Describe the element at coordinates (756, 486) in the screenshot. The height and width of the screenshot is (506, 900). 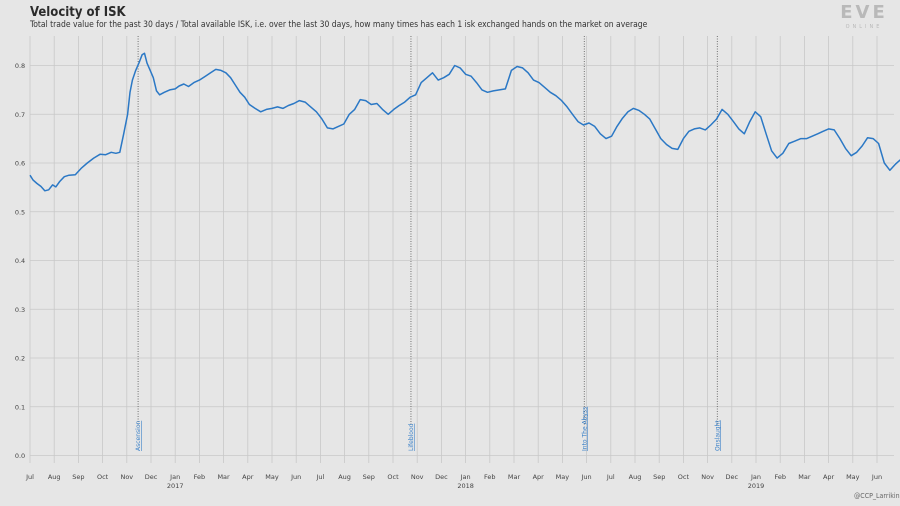
I see `x-year-label: 2019` at that location.